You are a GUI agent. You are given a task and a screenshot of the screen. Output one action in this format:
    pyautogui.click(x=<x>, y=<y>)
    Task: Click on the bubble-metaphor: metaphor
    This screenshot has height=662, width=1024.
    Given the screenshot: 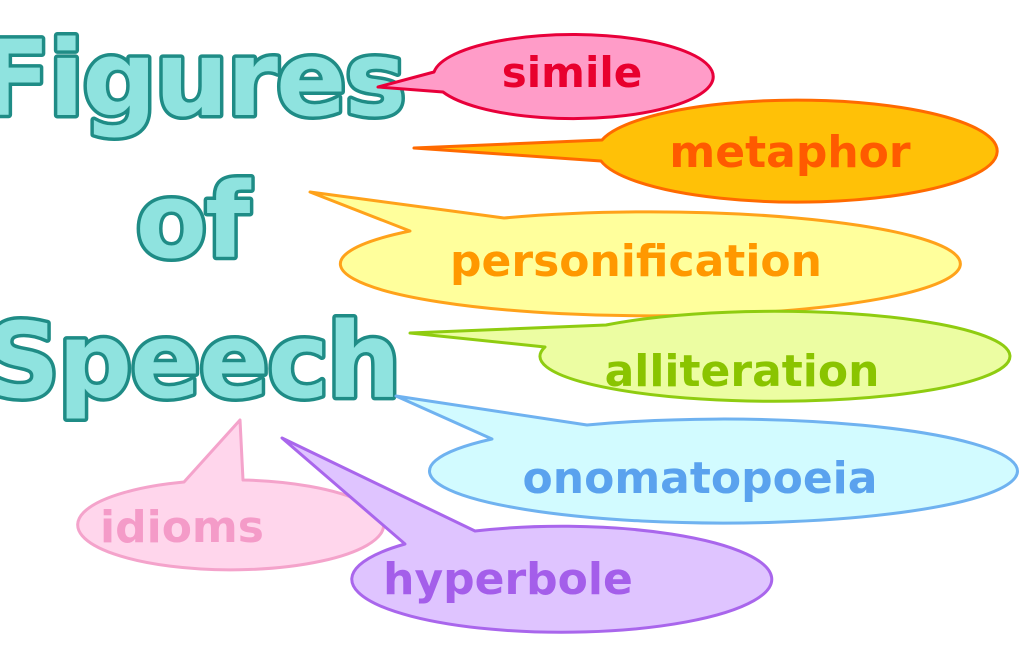 What is the action you would take?
    pyautogui.click(x=705, y=151)
    